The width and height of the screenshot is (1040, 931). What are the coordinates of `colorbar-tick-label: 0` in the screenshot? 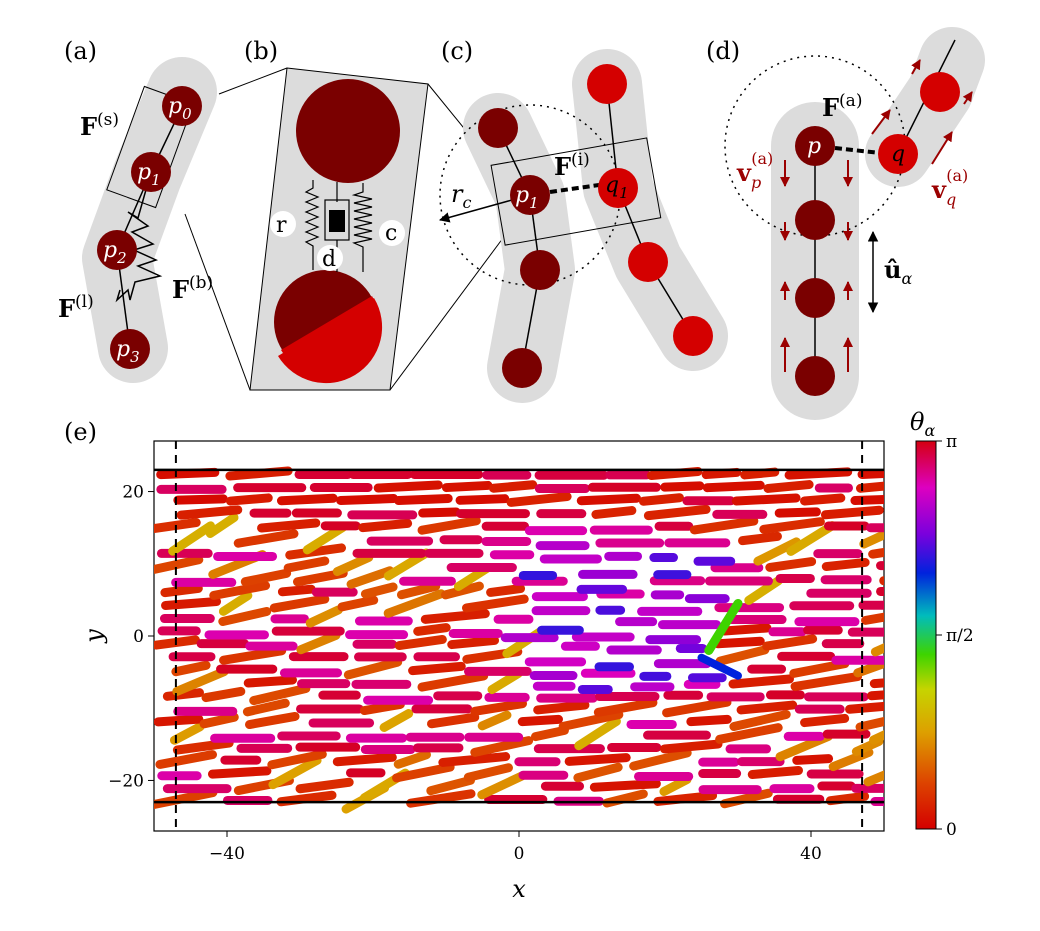 It's located at (951, 830).